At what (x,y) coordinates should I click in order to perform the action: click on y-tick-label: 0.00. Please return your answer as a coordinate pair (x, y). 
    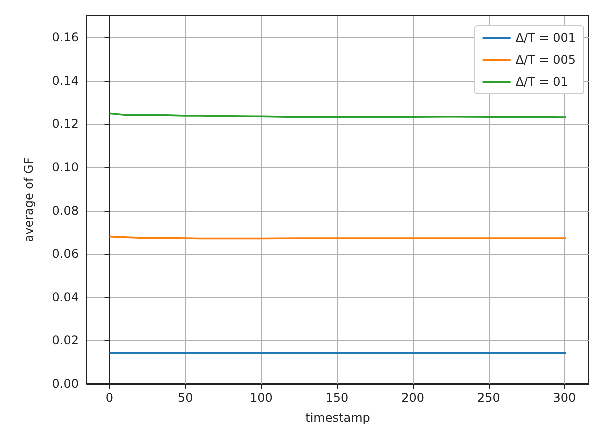
    Looking at the image, I should click on (65, 384).